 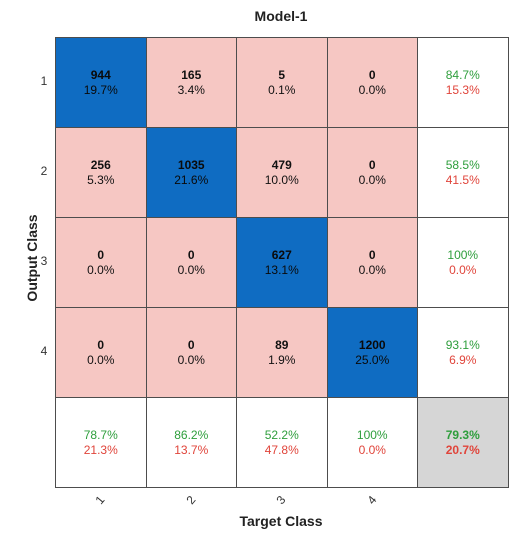 What do you see at coordinates (191, 74) in the screenshot?
I see `cell-count: 165` at bounding box center [191, 74].